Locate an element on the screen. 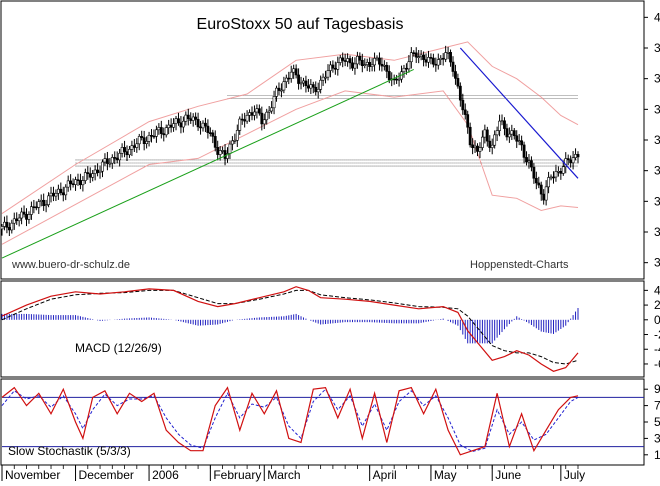 This screenshot has width=660, height=486. macd-tick-label: -60 is located at coordinates (657, 364).